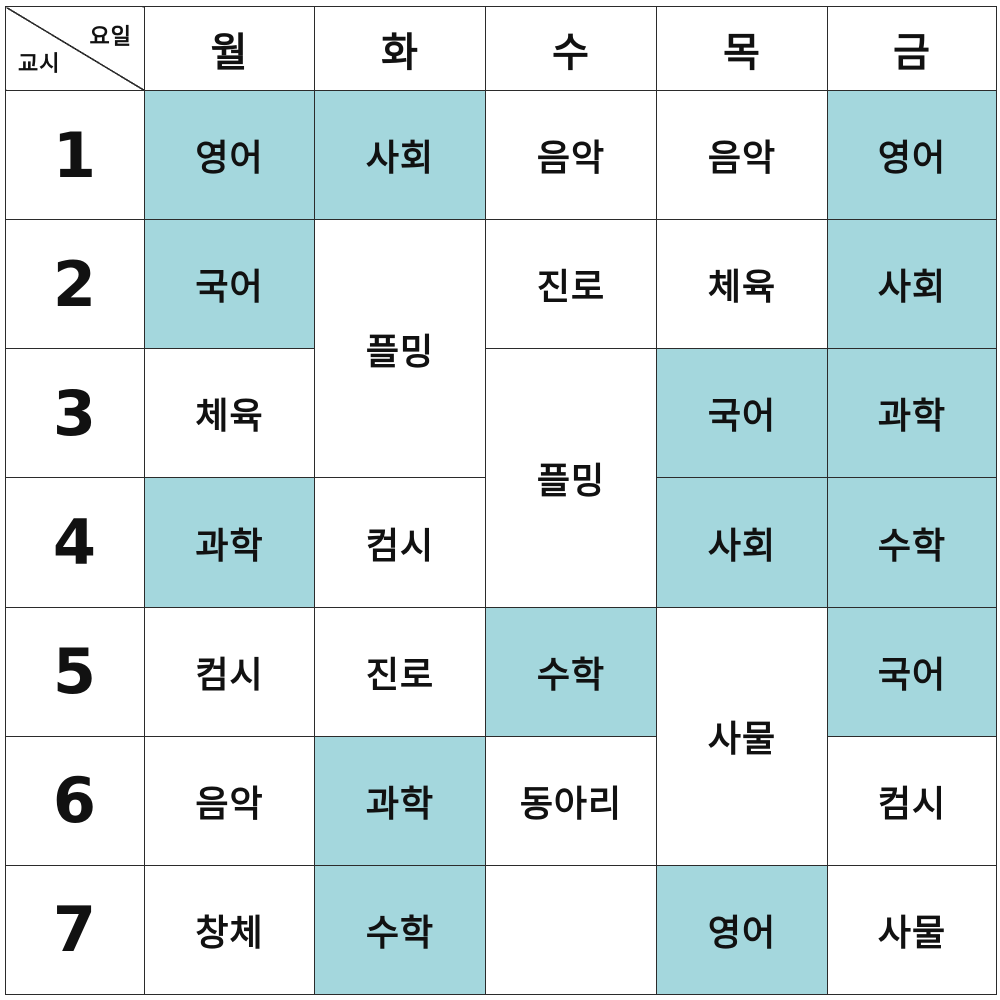 The width and height of the screenshot is (1000, 1000). I want to click on class-cell-mon-4: 과학, so click(229, 542).